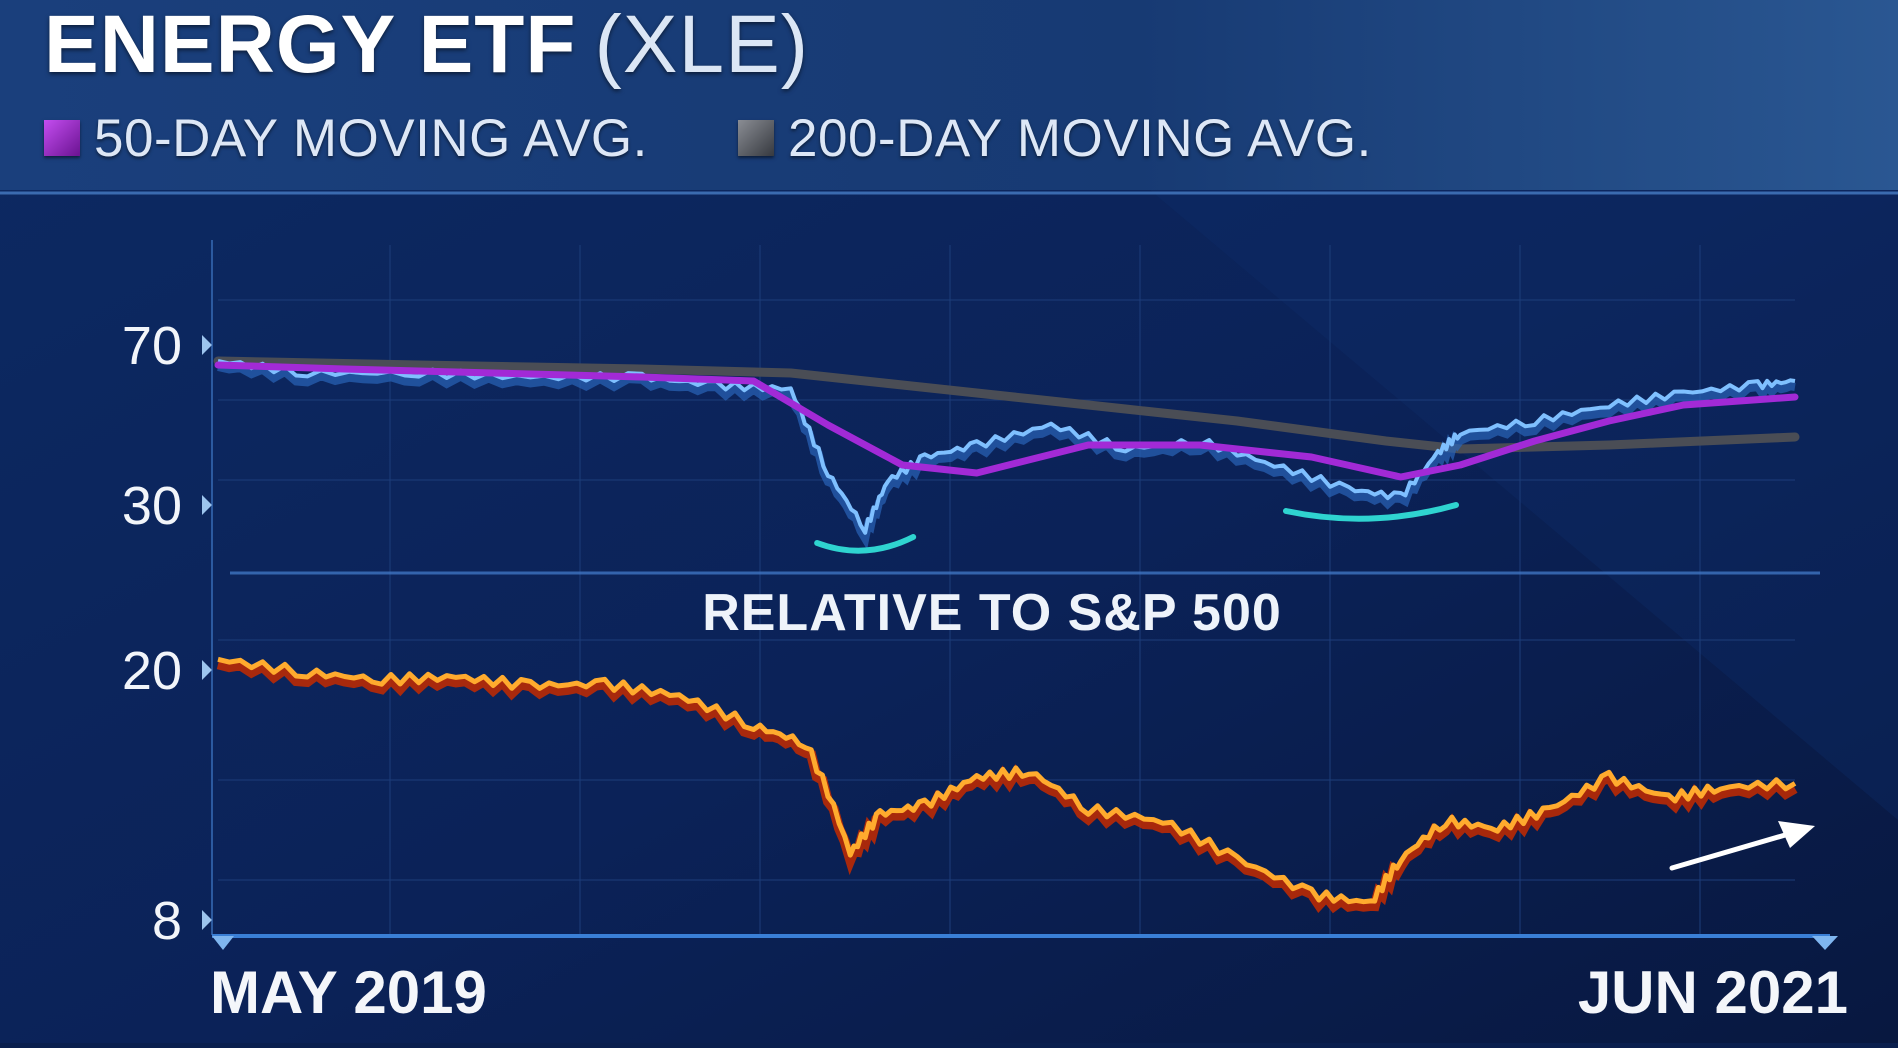  Describe the element at coordinates (1006, 421) in the screenshot. I see `series-line-50-day` at that location.